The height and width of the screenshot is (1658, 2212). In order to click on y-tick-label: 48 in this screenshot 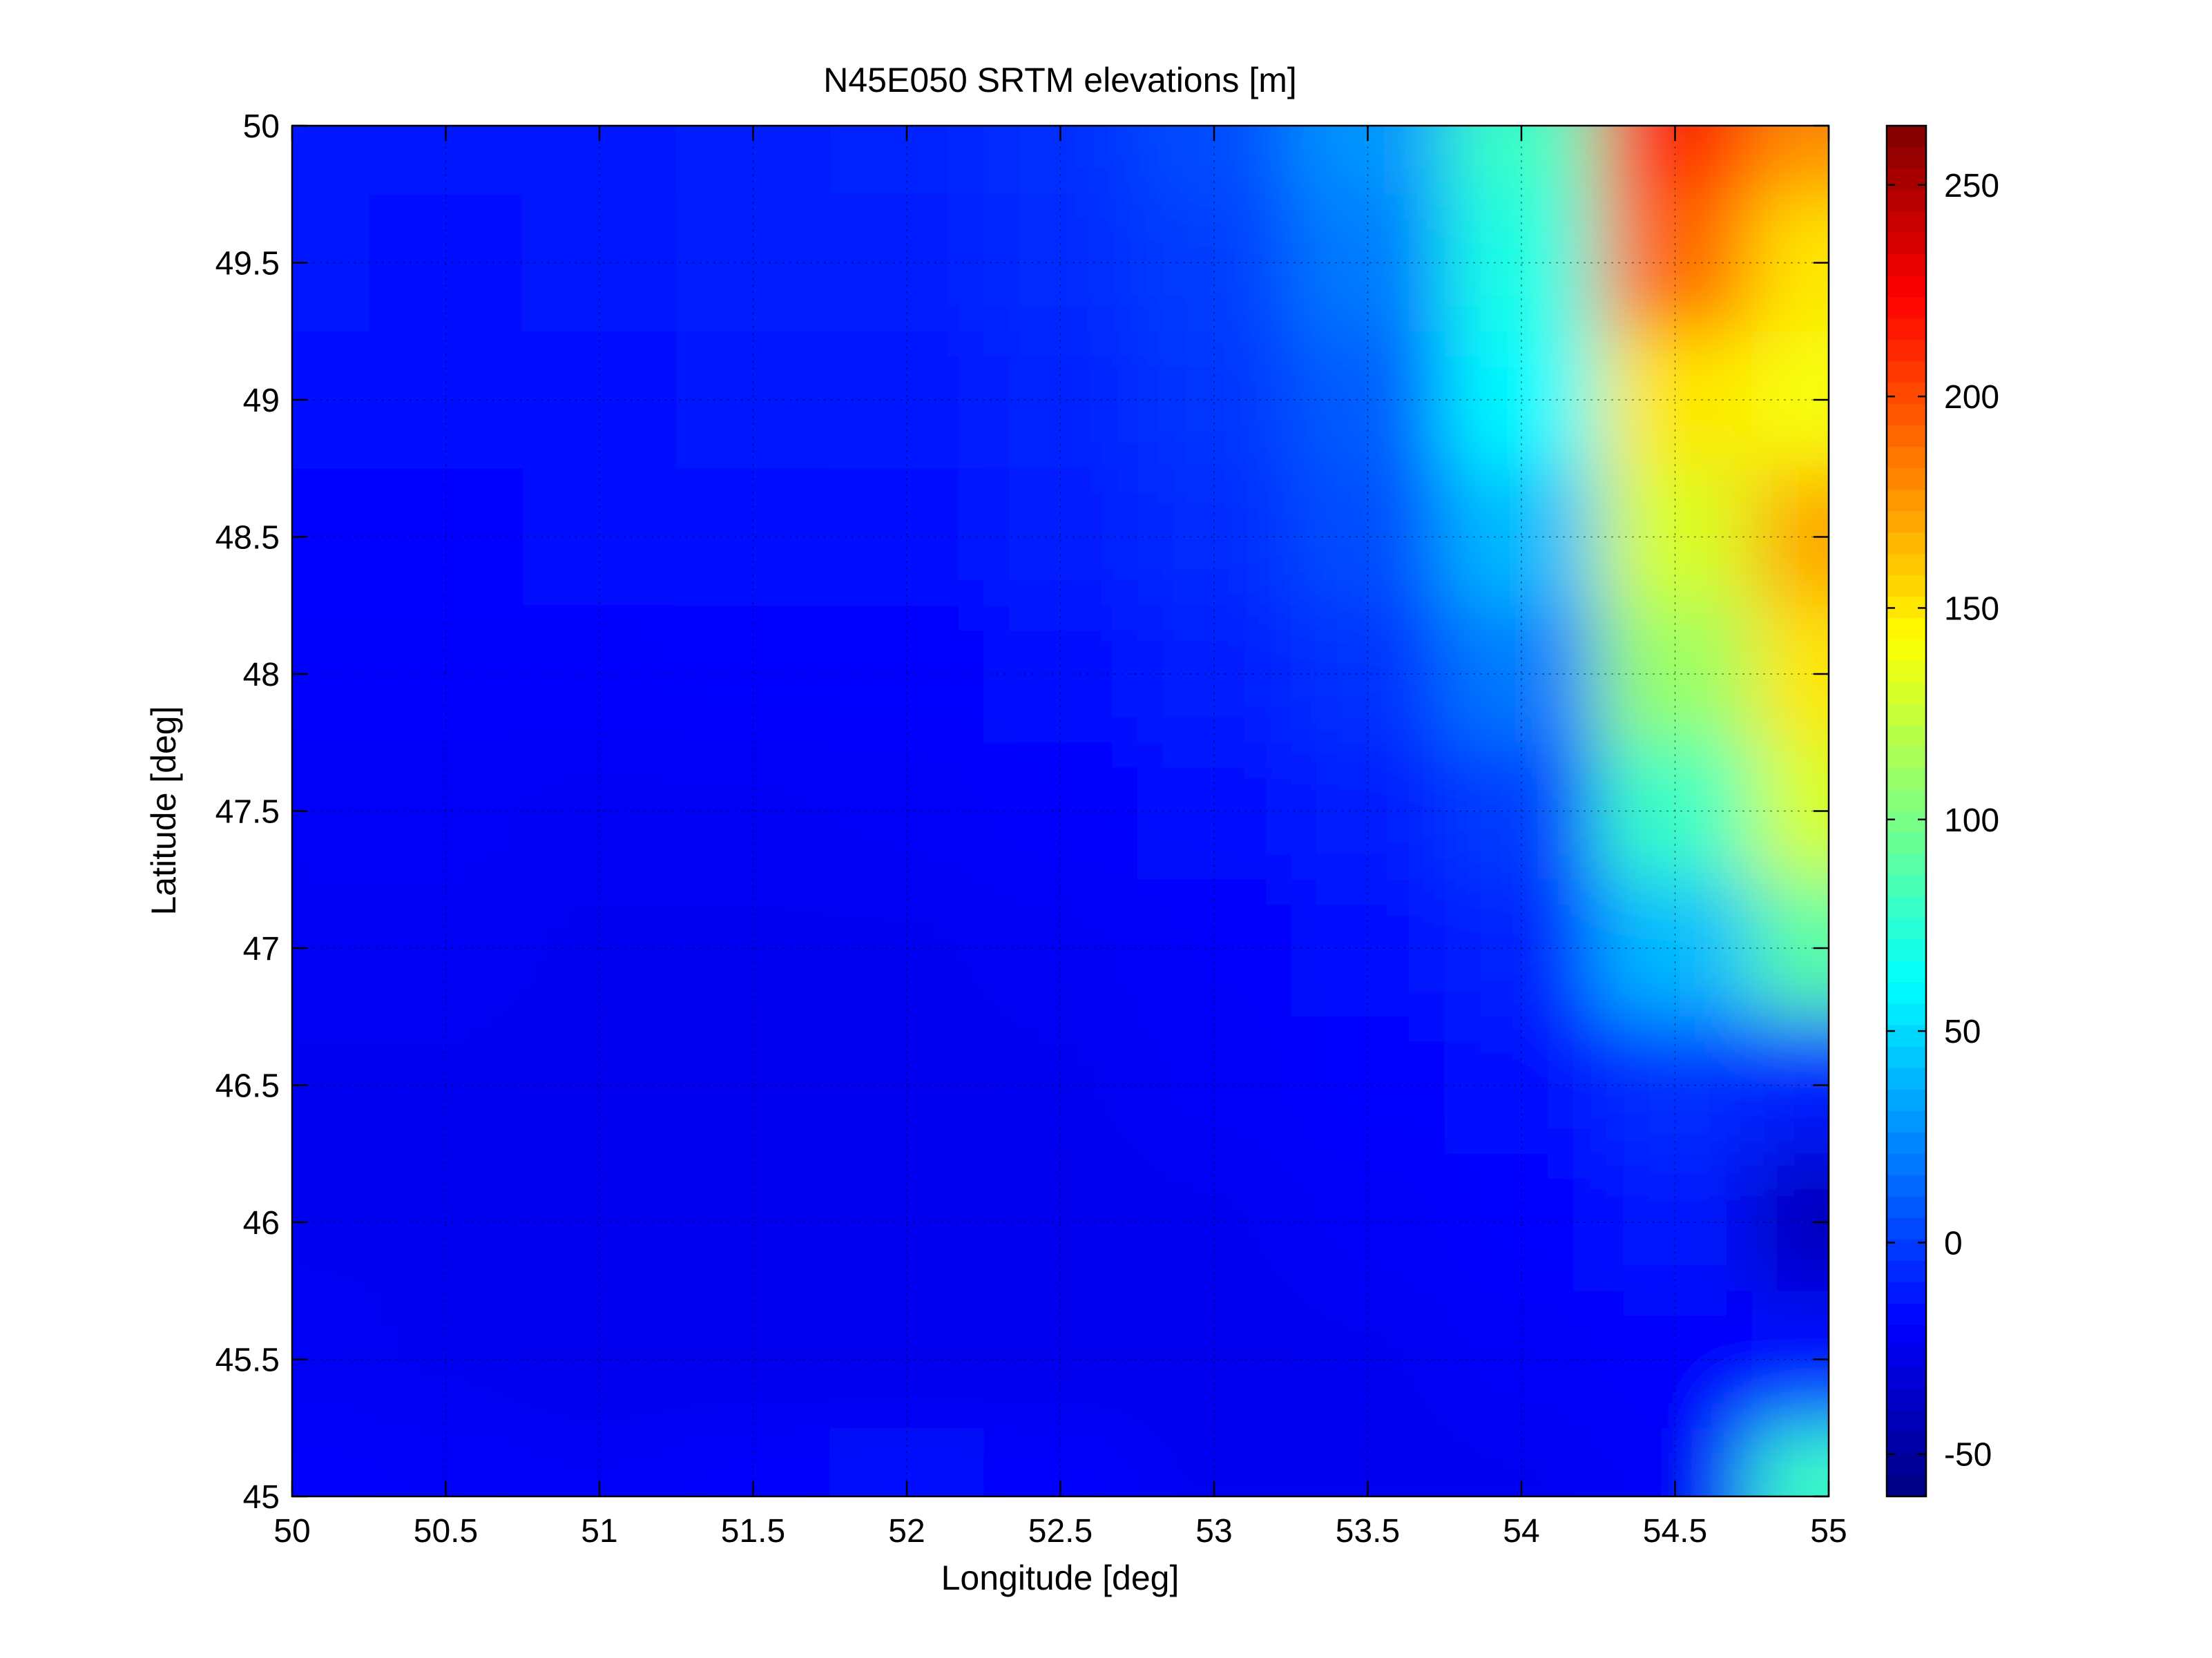, I will do `click(261, 675)`.